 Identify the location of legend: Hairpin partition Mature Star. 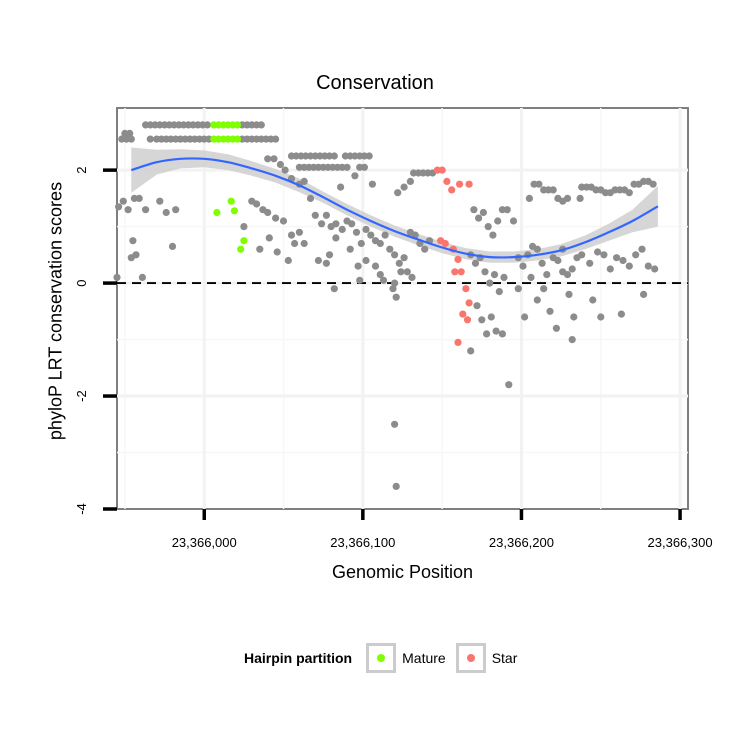
(385, 658).